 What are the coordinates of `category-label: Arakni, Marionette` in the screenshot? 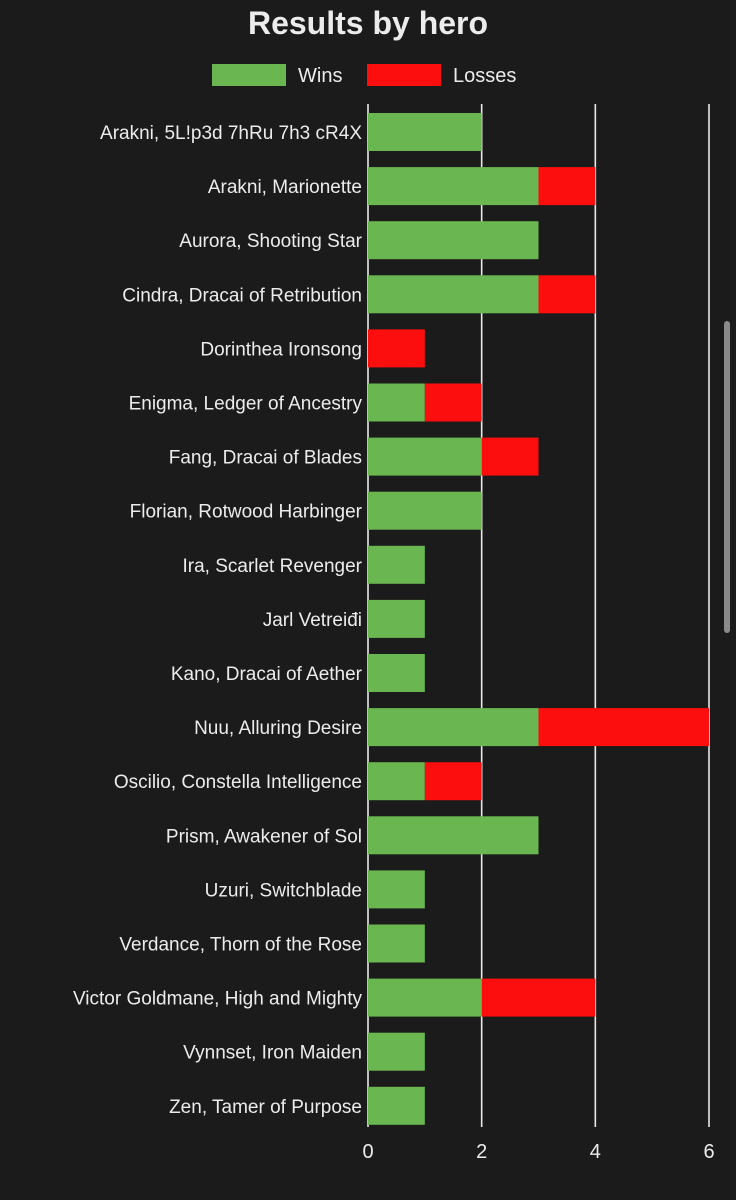 It's located at (285, 187).